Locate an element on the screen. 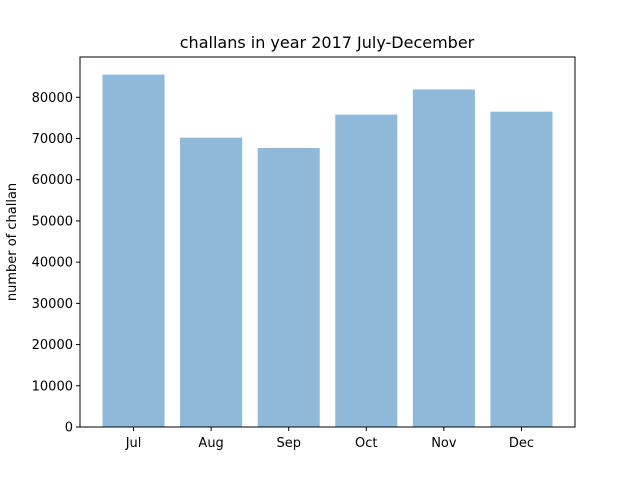 This screenshot has width=636, height=478. x-tick-label: Jul is located at coordinates (133, 443).